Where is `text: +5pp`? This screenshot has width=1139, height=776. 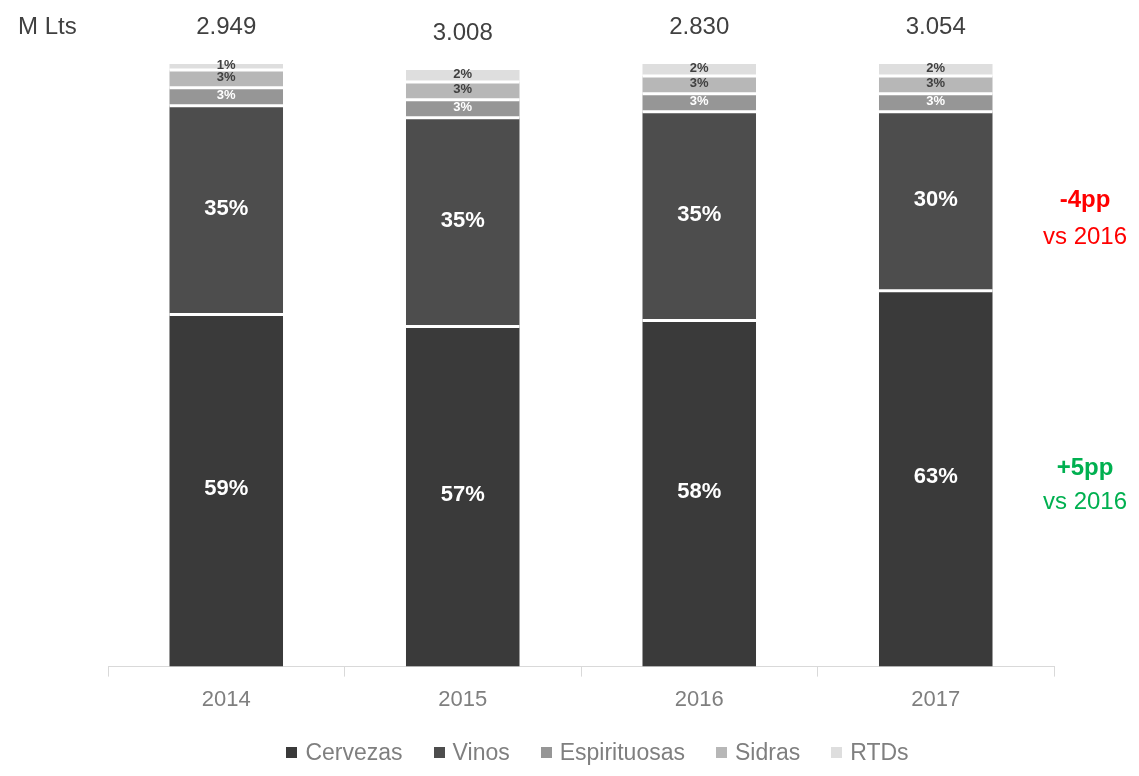
text: +5pp is located at coordinates (1085, 466).